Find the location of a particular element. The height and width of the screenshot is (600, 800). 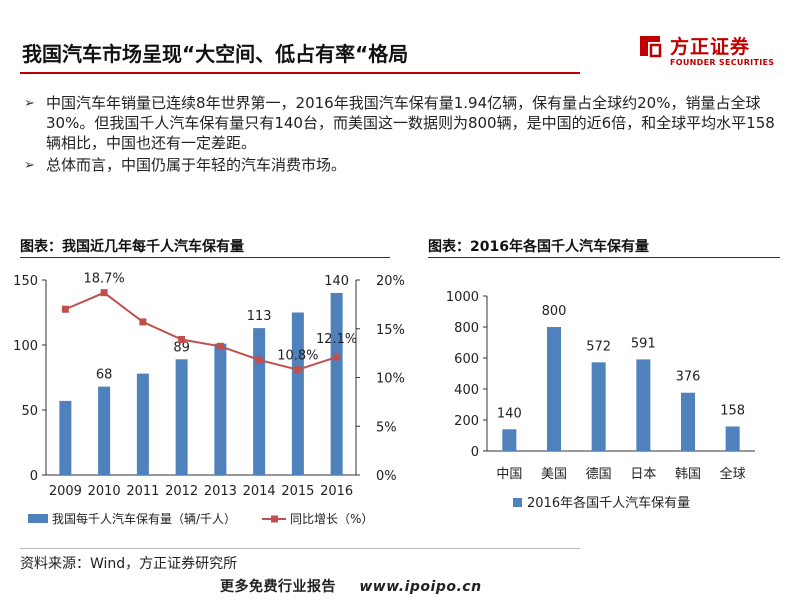

right-y-tick-label: 10% is located at coordinates (390, 379).